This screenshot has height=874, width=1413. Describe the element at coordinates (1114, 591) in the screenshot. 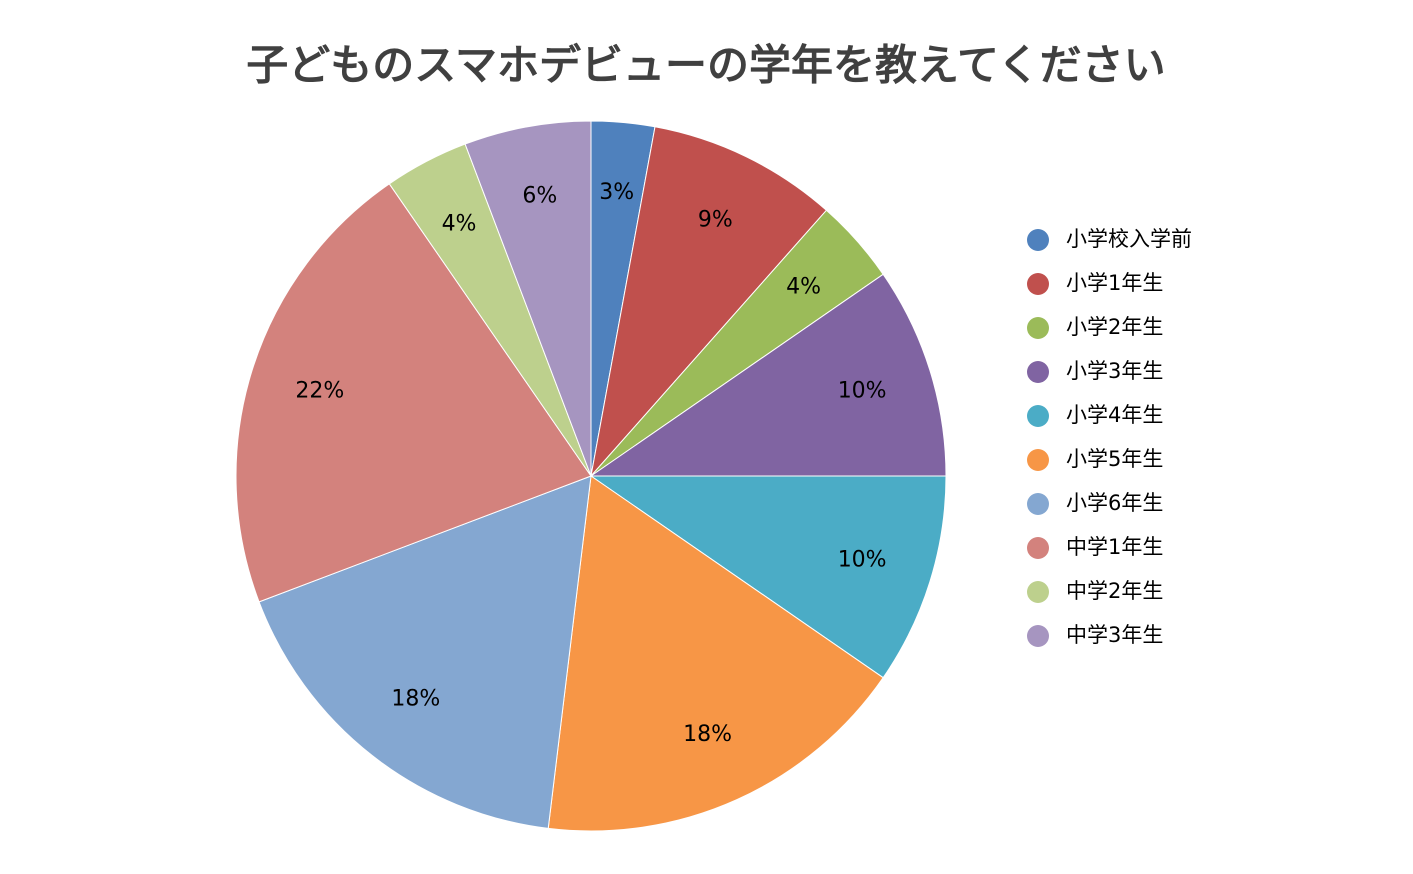

I see `legend-label: 中学2年生` at that location.